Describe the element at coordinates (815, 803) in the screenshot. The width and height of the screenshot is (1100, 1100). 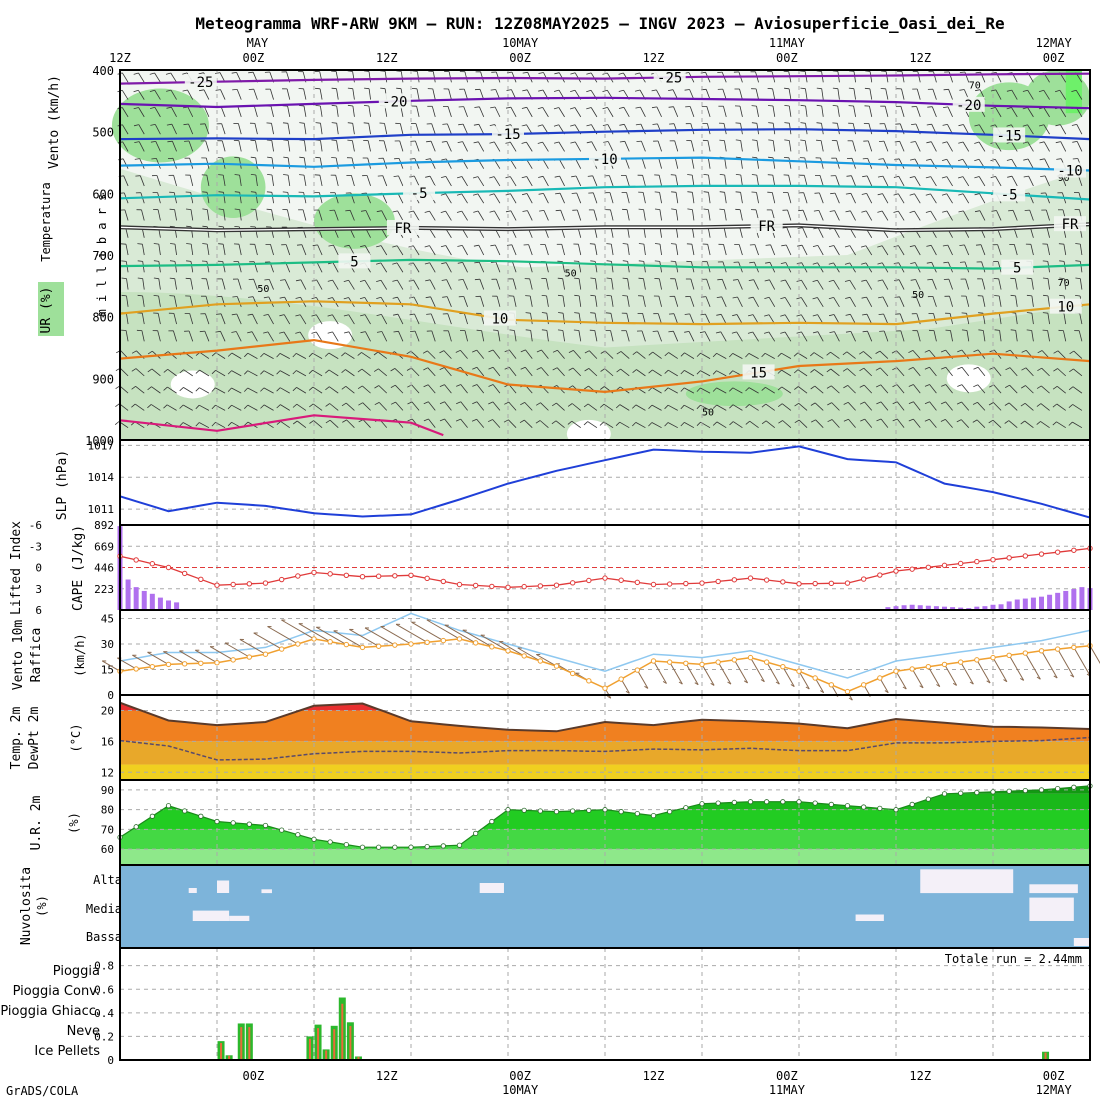
I see `rh-point` at that location.